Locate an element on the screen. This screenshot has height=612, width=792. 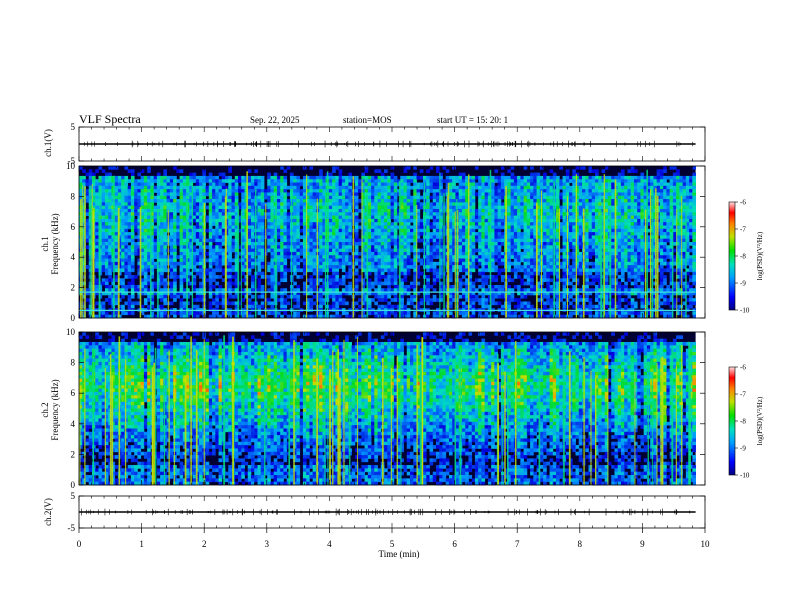
date-label: Sep. 22, 2025 is located at coordinates (275, 120).